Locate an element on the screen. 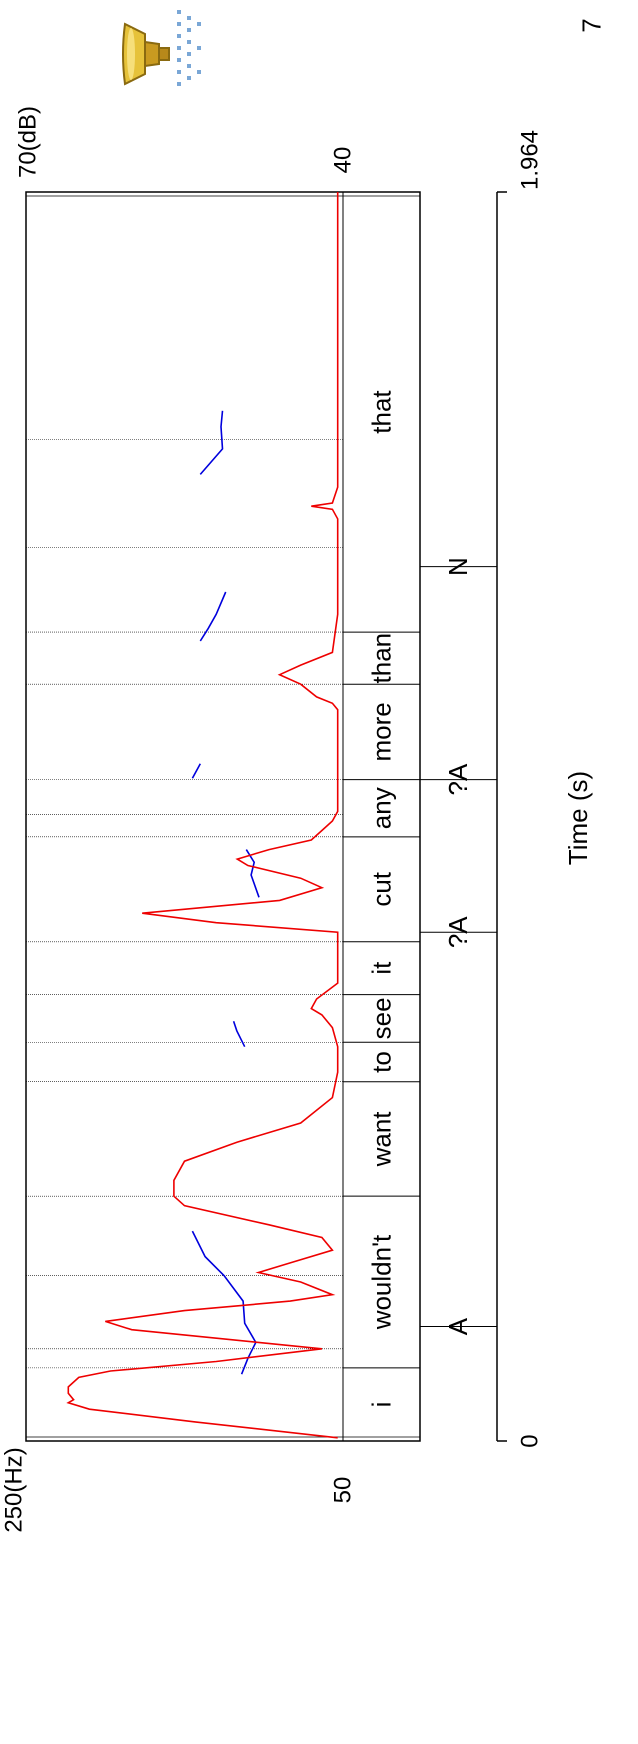 This screenshot has width=638, height=1744. speaker-body is located at coordinates (146, 54).